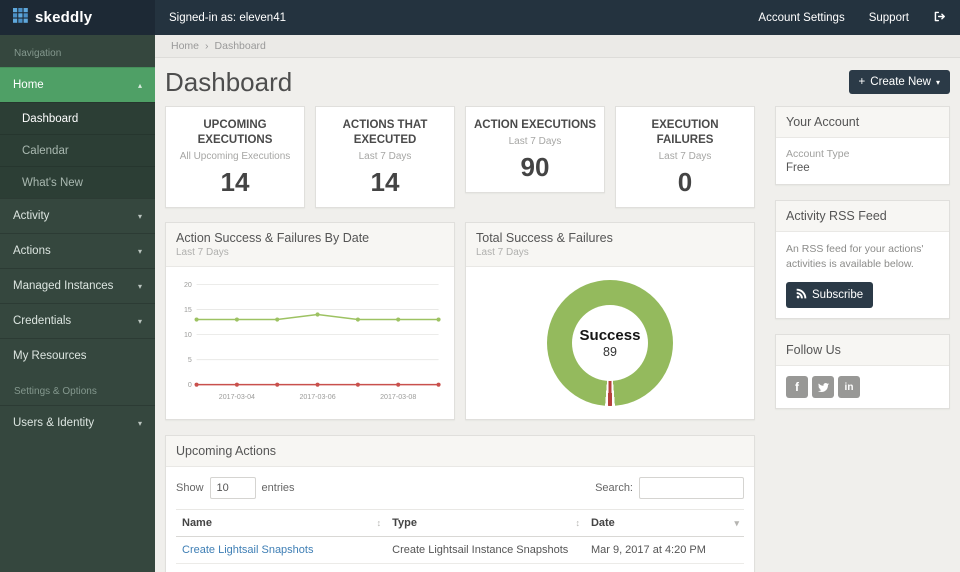 This screenshot has width=960, height=572. I want to click on action-date-cell: Mar 9, 2017 at 4:20 PM, so click(664, 549).